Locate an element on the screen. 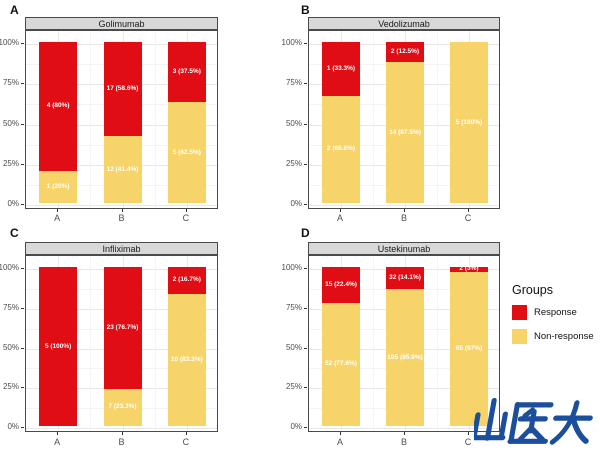 The width and height of the screenshot is (600, 456). bar-label-response: 2 (12.5%) is located at coordinates (405, 51).